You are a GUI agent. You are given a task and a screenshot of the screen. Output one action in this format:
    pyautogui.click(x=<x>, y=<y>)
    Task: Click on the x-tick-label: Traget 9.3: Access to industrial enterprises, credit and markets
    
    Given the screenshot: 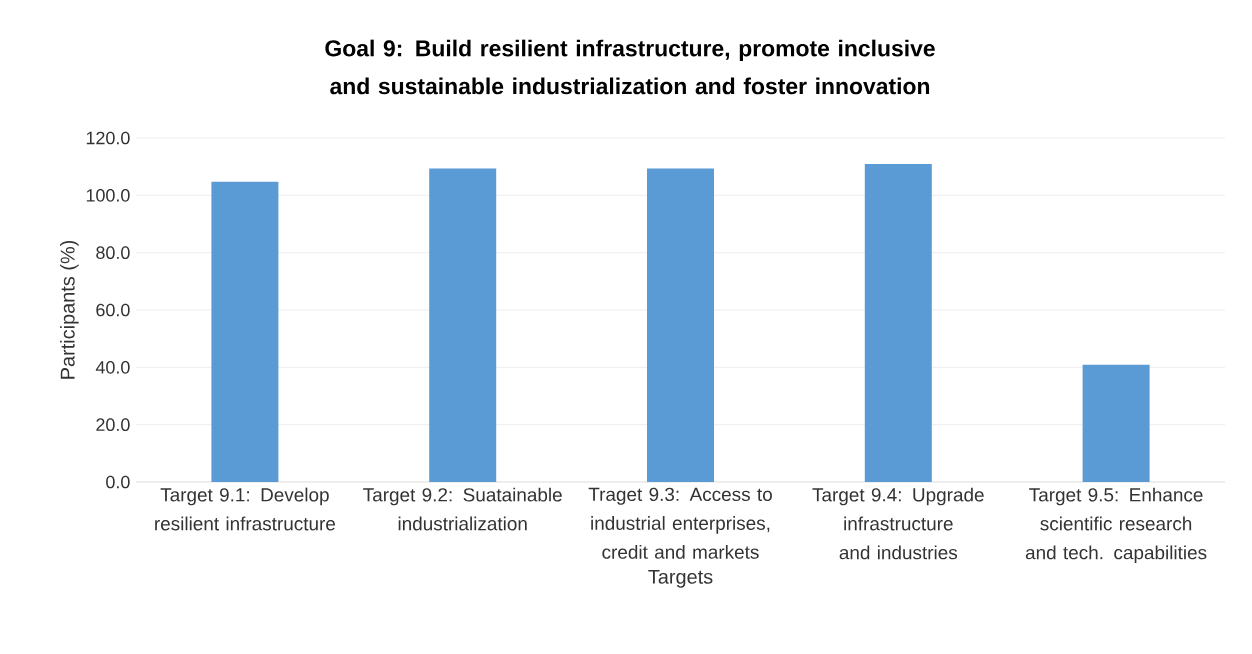 What is the action you would take?
    pyautogui.click(x=680, y=523)
    